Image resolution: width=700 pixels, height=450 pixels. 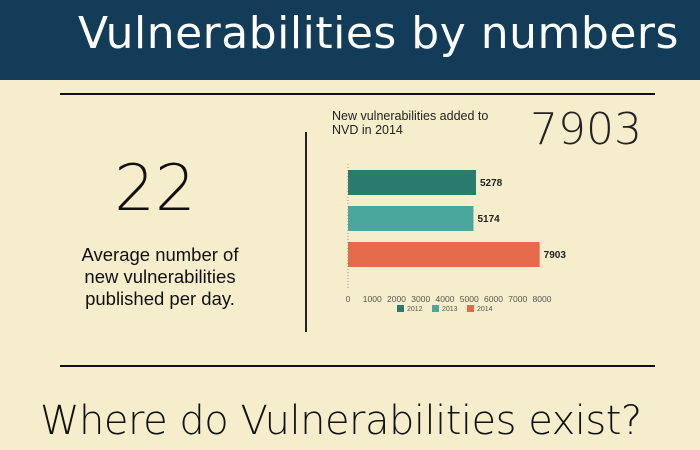 What do you see at coordinates (445, 299) in the screenshot?
I see `x-tick-label: 4000` at bounding box center [445, 299].